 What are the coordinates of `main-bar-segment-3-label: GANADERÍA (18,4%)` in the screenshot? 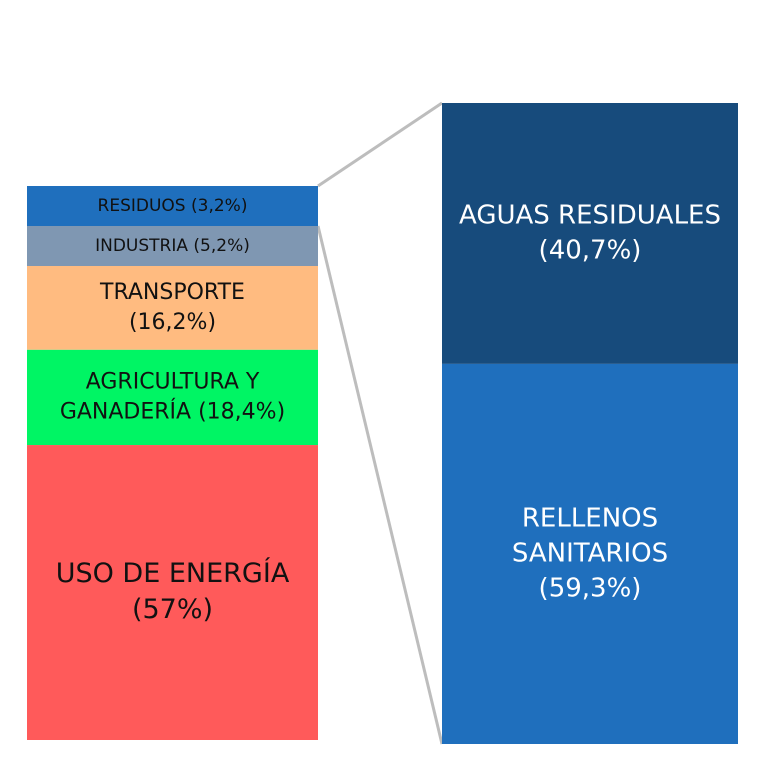 It's located at (172, 411).